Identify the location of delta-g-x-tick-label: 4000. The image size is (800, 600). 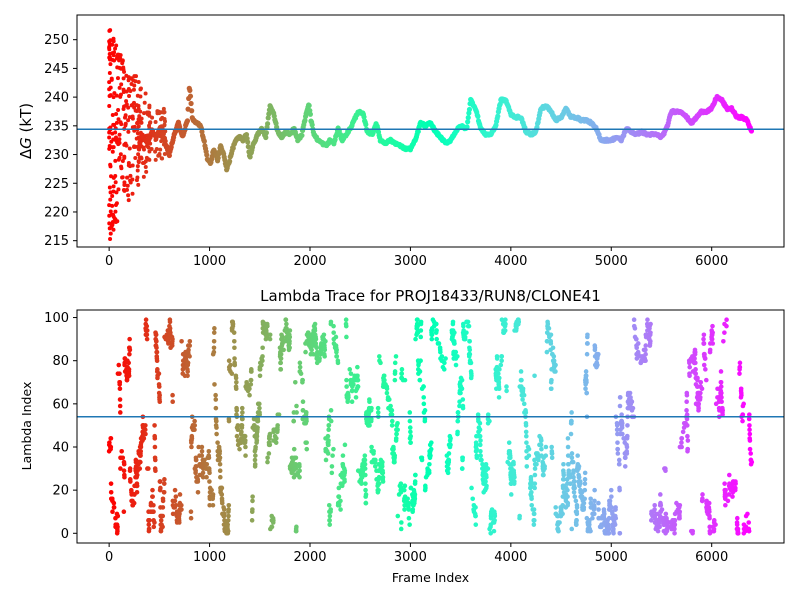
(510, 261).